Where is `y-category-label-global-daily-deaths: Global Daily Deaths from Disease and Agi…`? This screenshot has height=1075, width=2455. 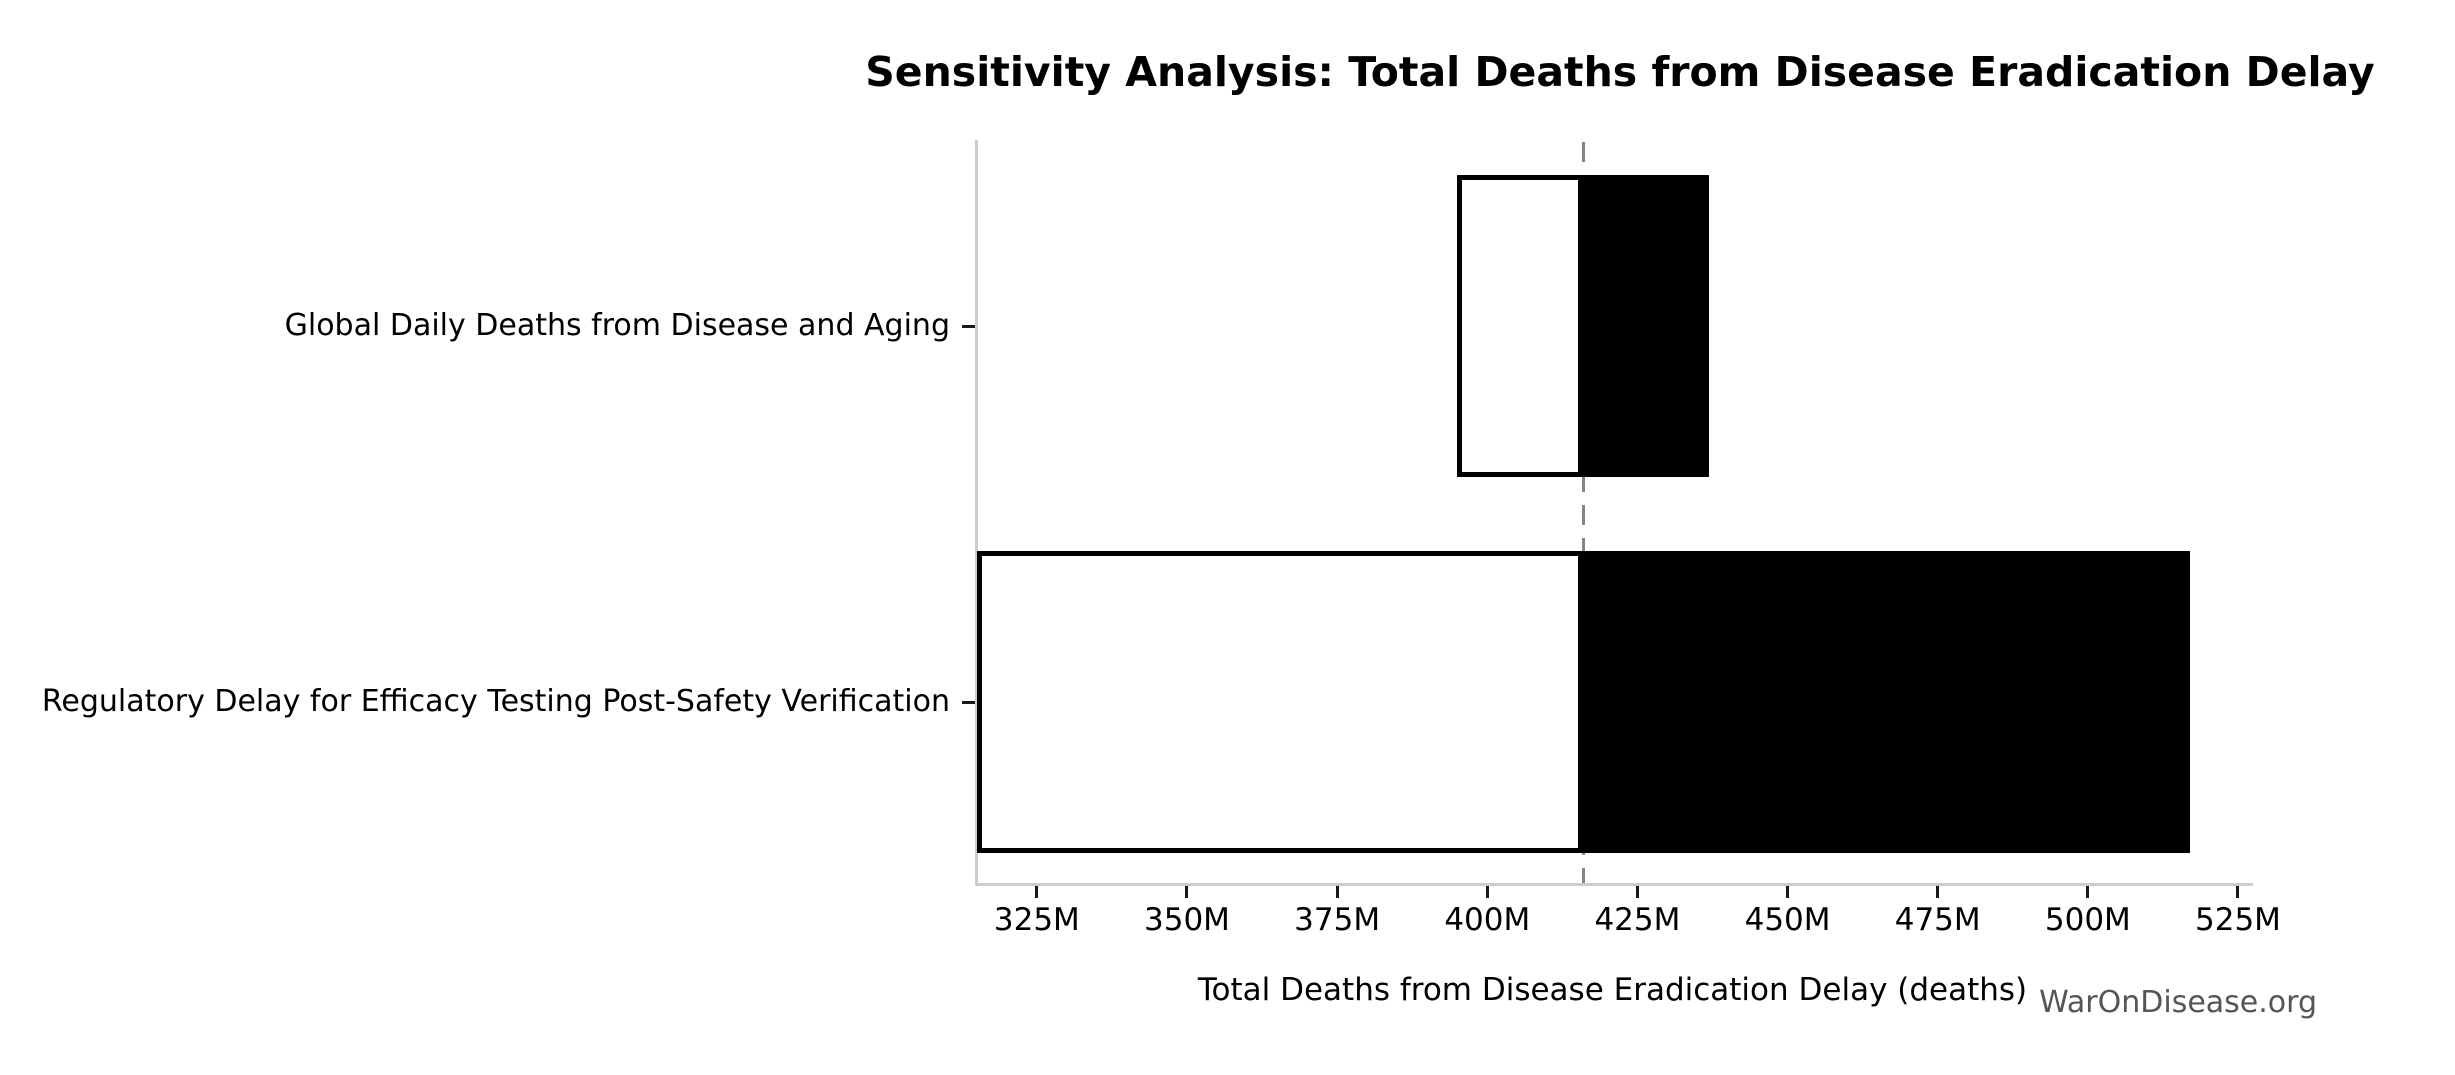 y-category-label-global-daily-deaths: Global Daily Deaths from Disease and Agi… is located at coordinates (617, 325).